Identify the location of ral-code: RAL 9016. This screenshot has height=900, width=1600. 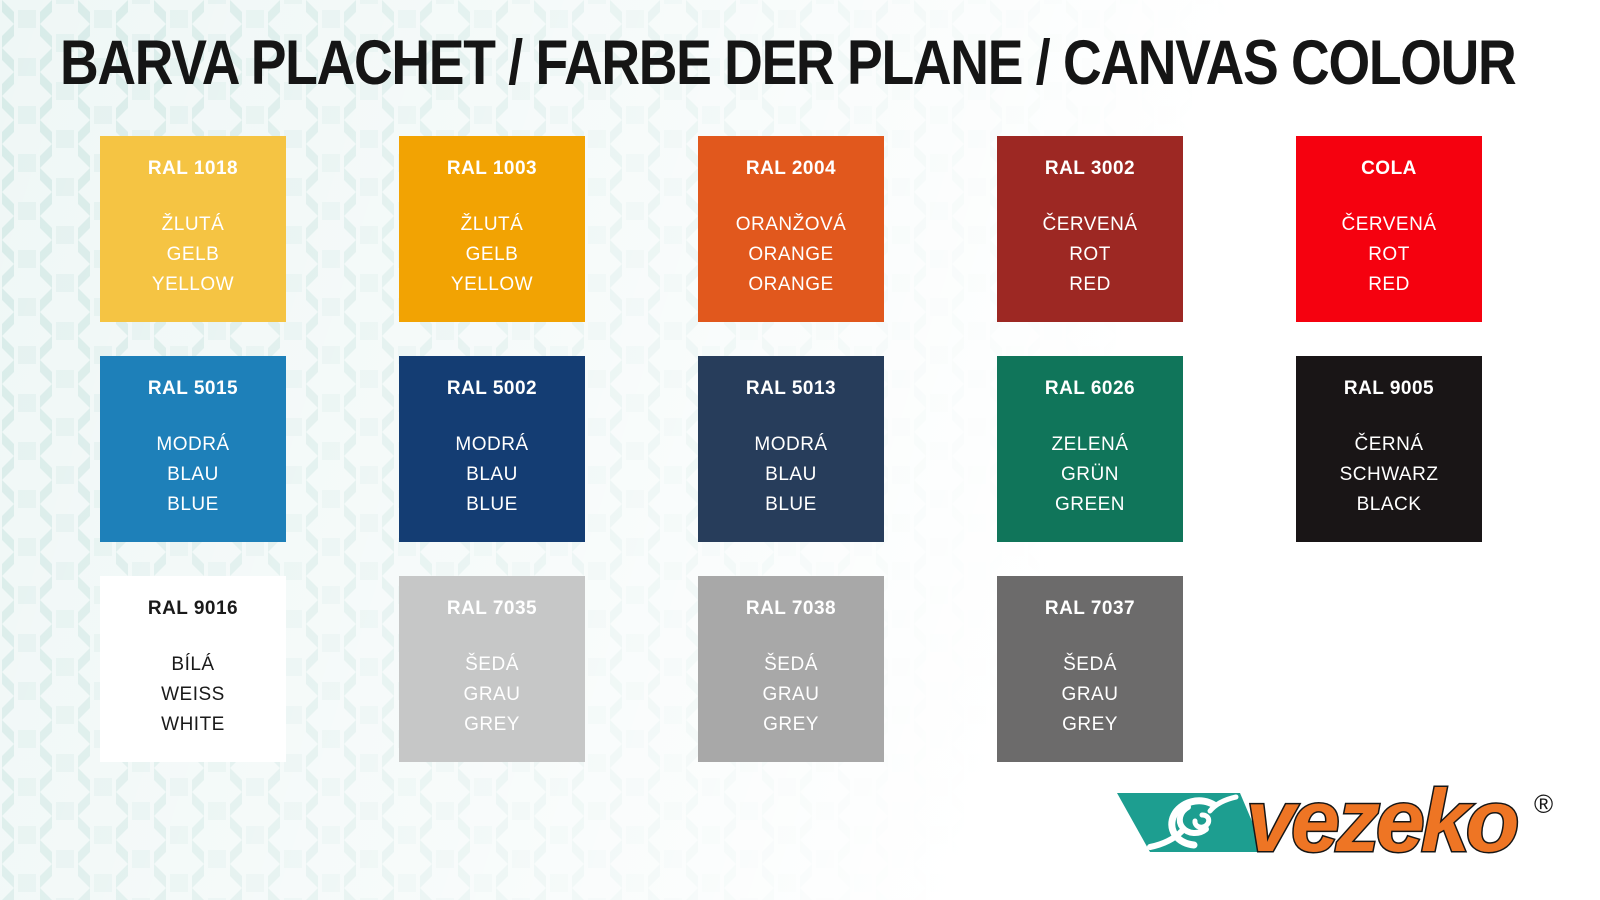
(193, 608).